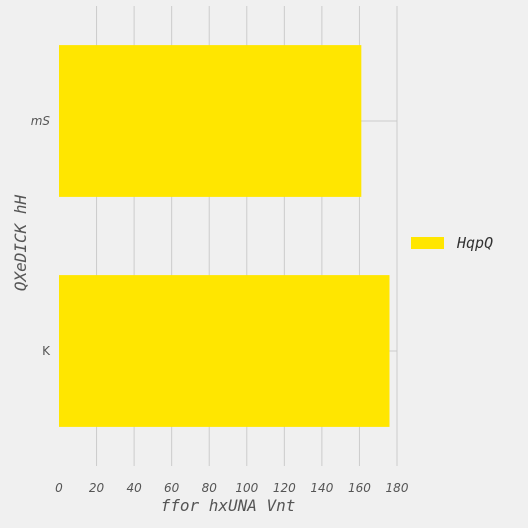 Image resolution: width=528 pixels, height=528 pixels. I want to click on x-tick-label: 20, so click(97, 488).